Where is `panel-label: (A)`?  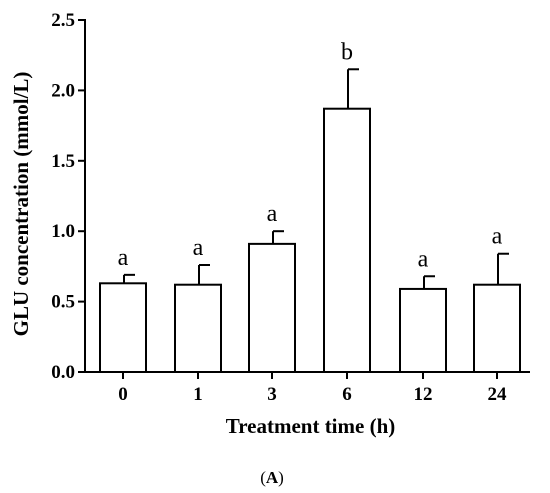
panel-label: (A) is located at coordinates (272, 477).